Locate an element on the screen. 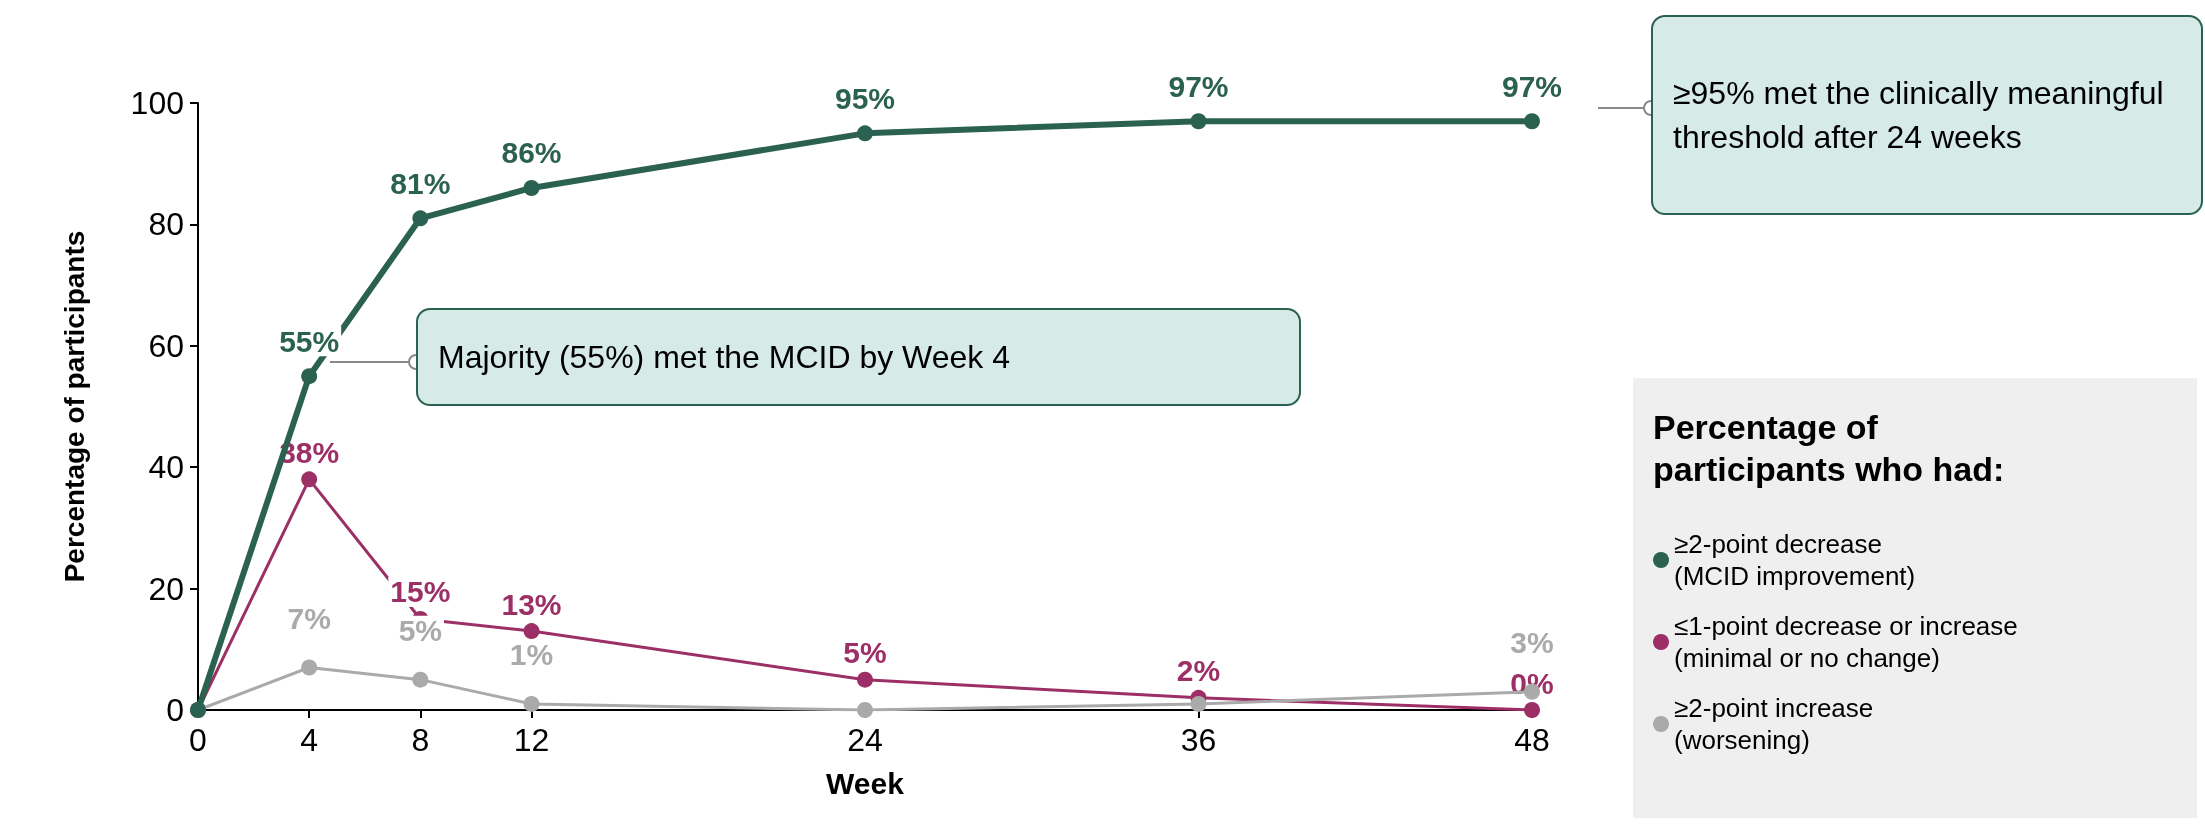 This screenshot has width=2205, height=840. y-tick-label: 100 is located at coordinates (157, 103).